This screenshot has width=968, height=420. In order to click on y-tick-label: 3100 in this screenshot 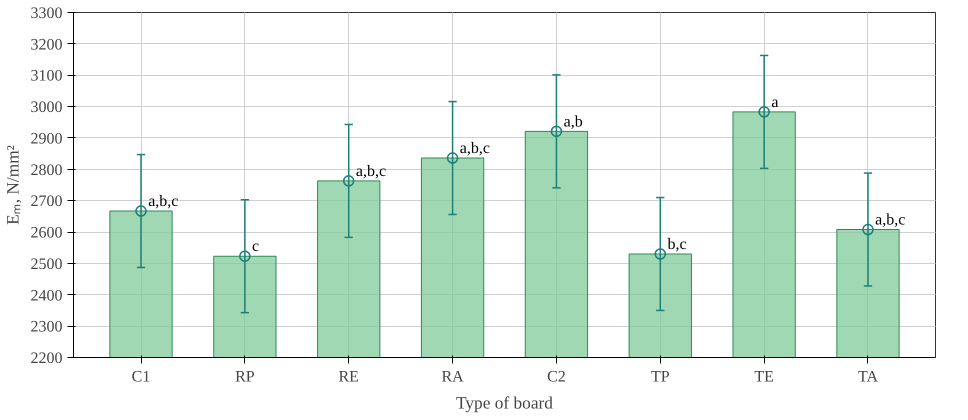, I will do `click(46, 76)`.